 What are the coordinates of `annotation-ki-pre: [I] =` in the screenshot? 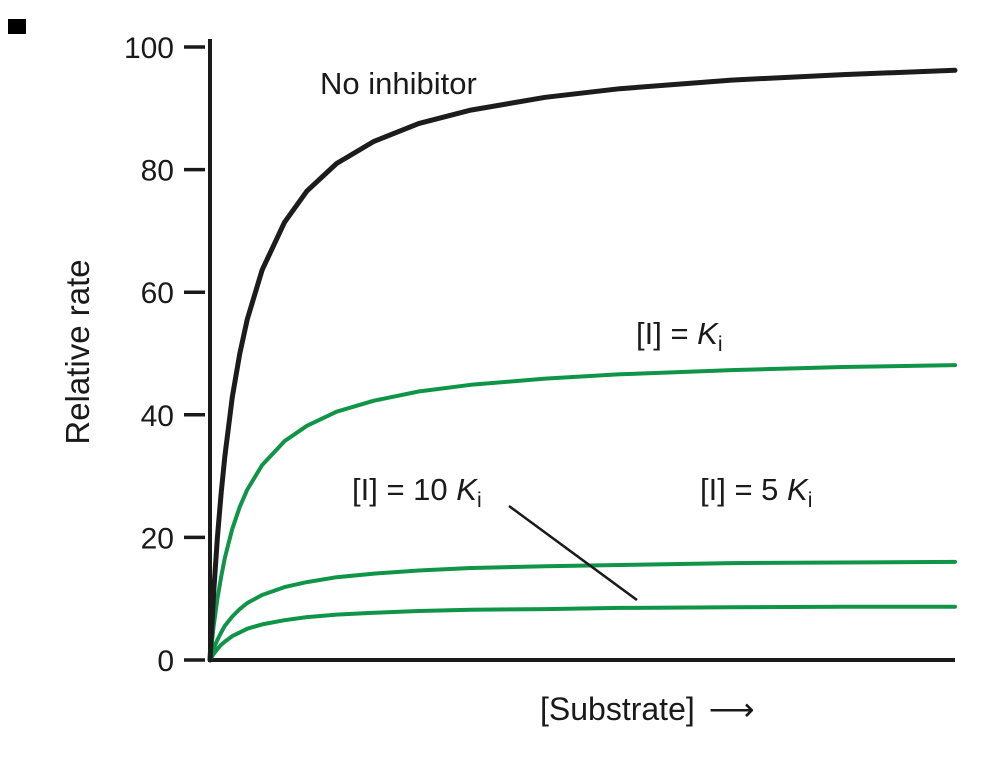 It's located at (667, 333).